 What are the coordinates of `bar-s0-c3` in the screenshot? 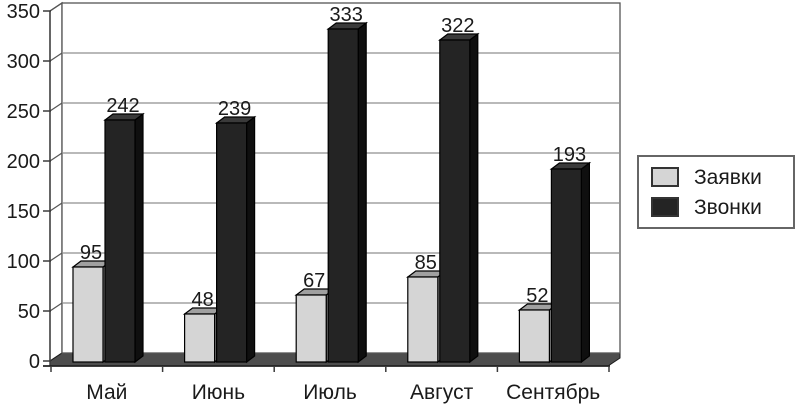 It's located at (423, 319).